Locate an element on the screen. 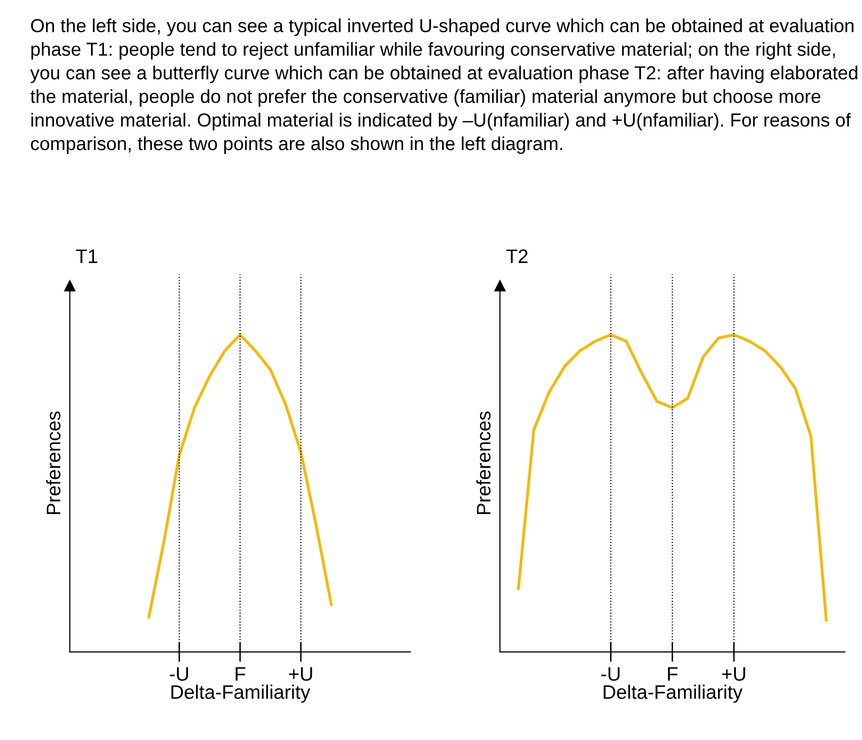 The height and width of the screenshot is (740, 862). chart-title: T2 is located at coordinates (517, 256).